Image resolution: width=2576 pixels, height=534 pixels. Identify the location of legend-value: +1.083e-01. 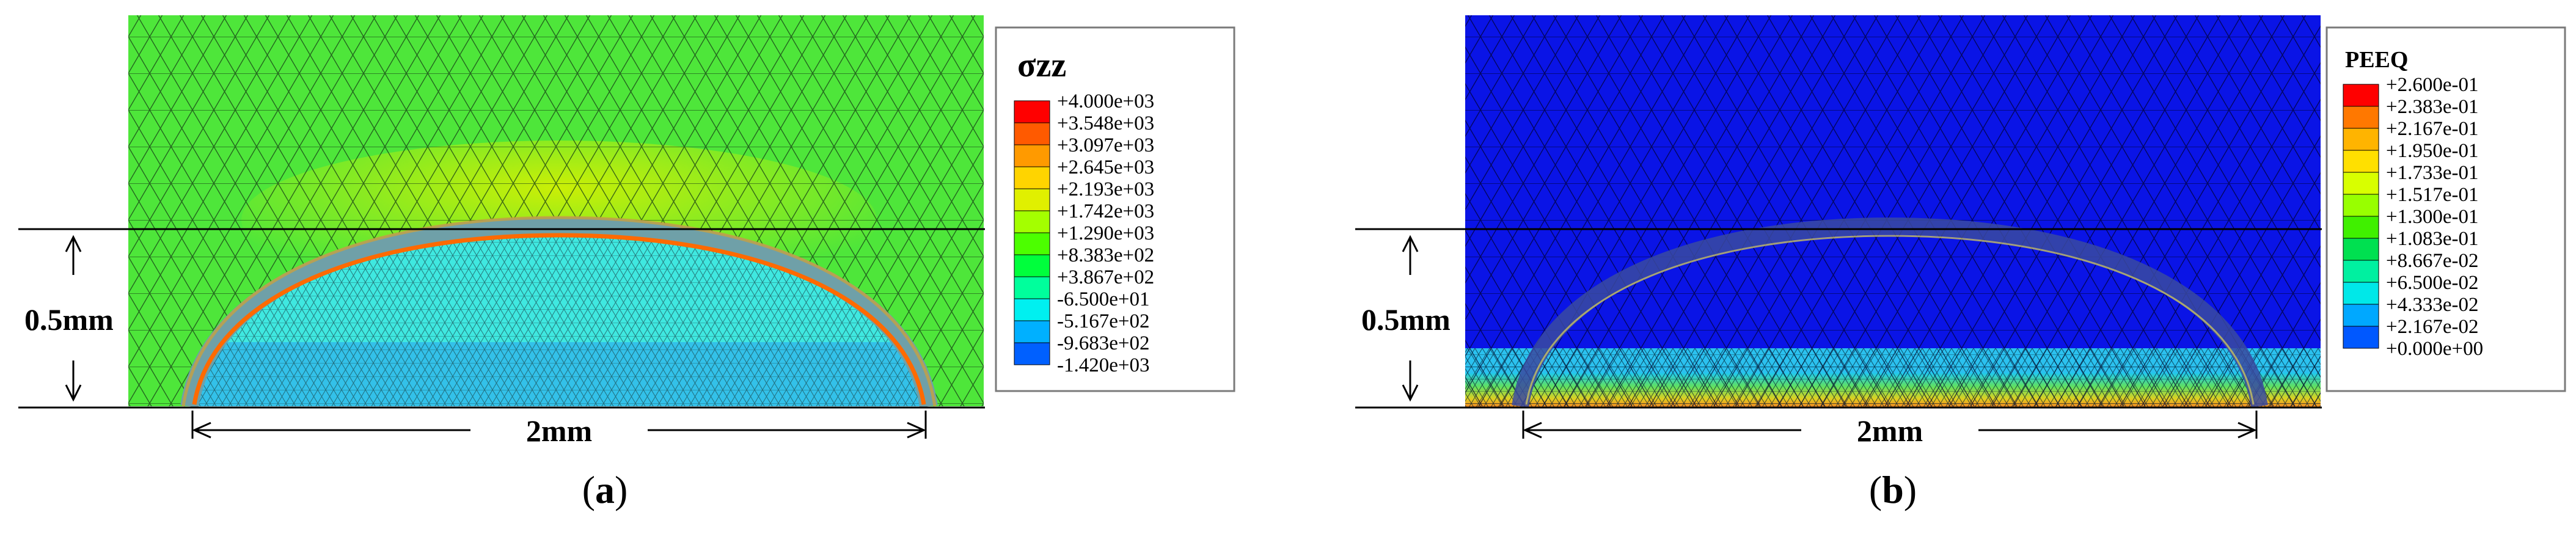
(2432, 239).